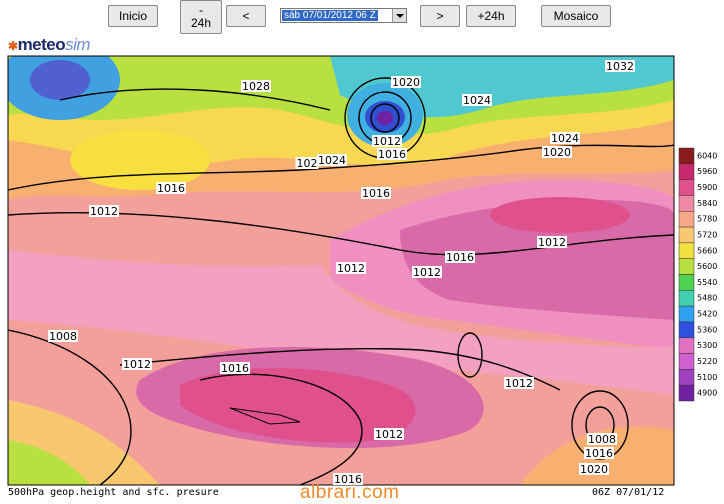 Image resolution: width=724 pixels, height=504 pixels. What do you see at coordinates (707, 282) in the screenshot?
I see `colorbar-label: 5540` at bounding box center [707, 282].